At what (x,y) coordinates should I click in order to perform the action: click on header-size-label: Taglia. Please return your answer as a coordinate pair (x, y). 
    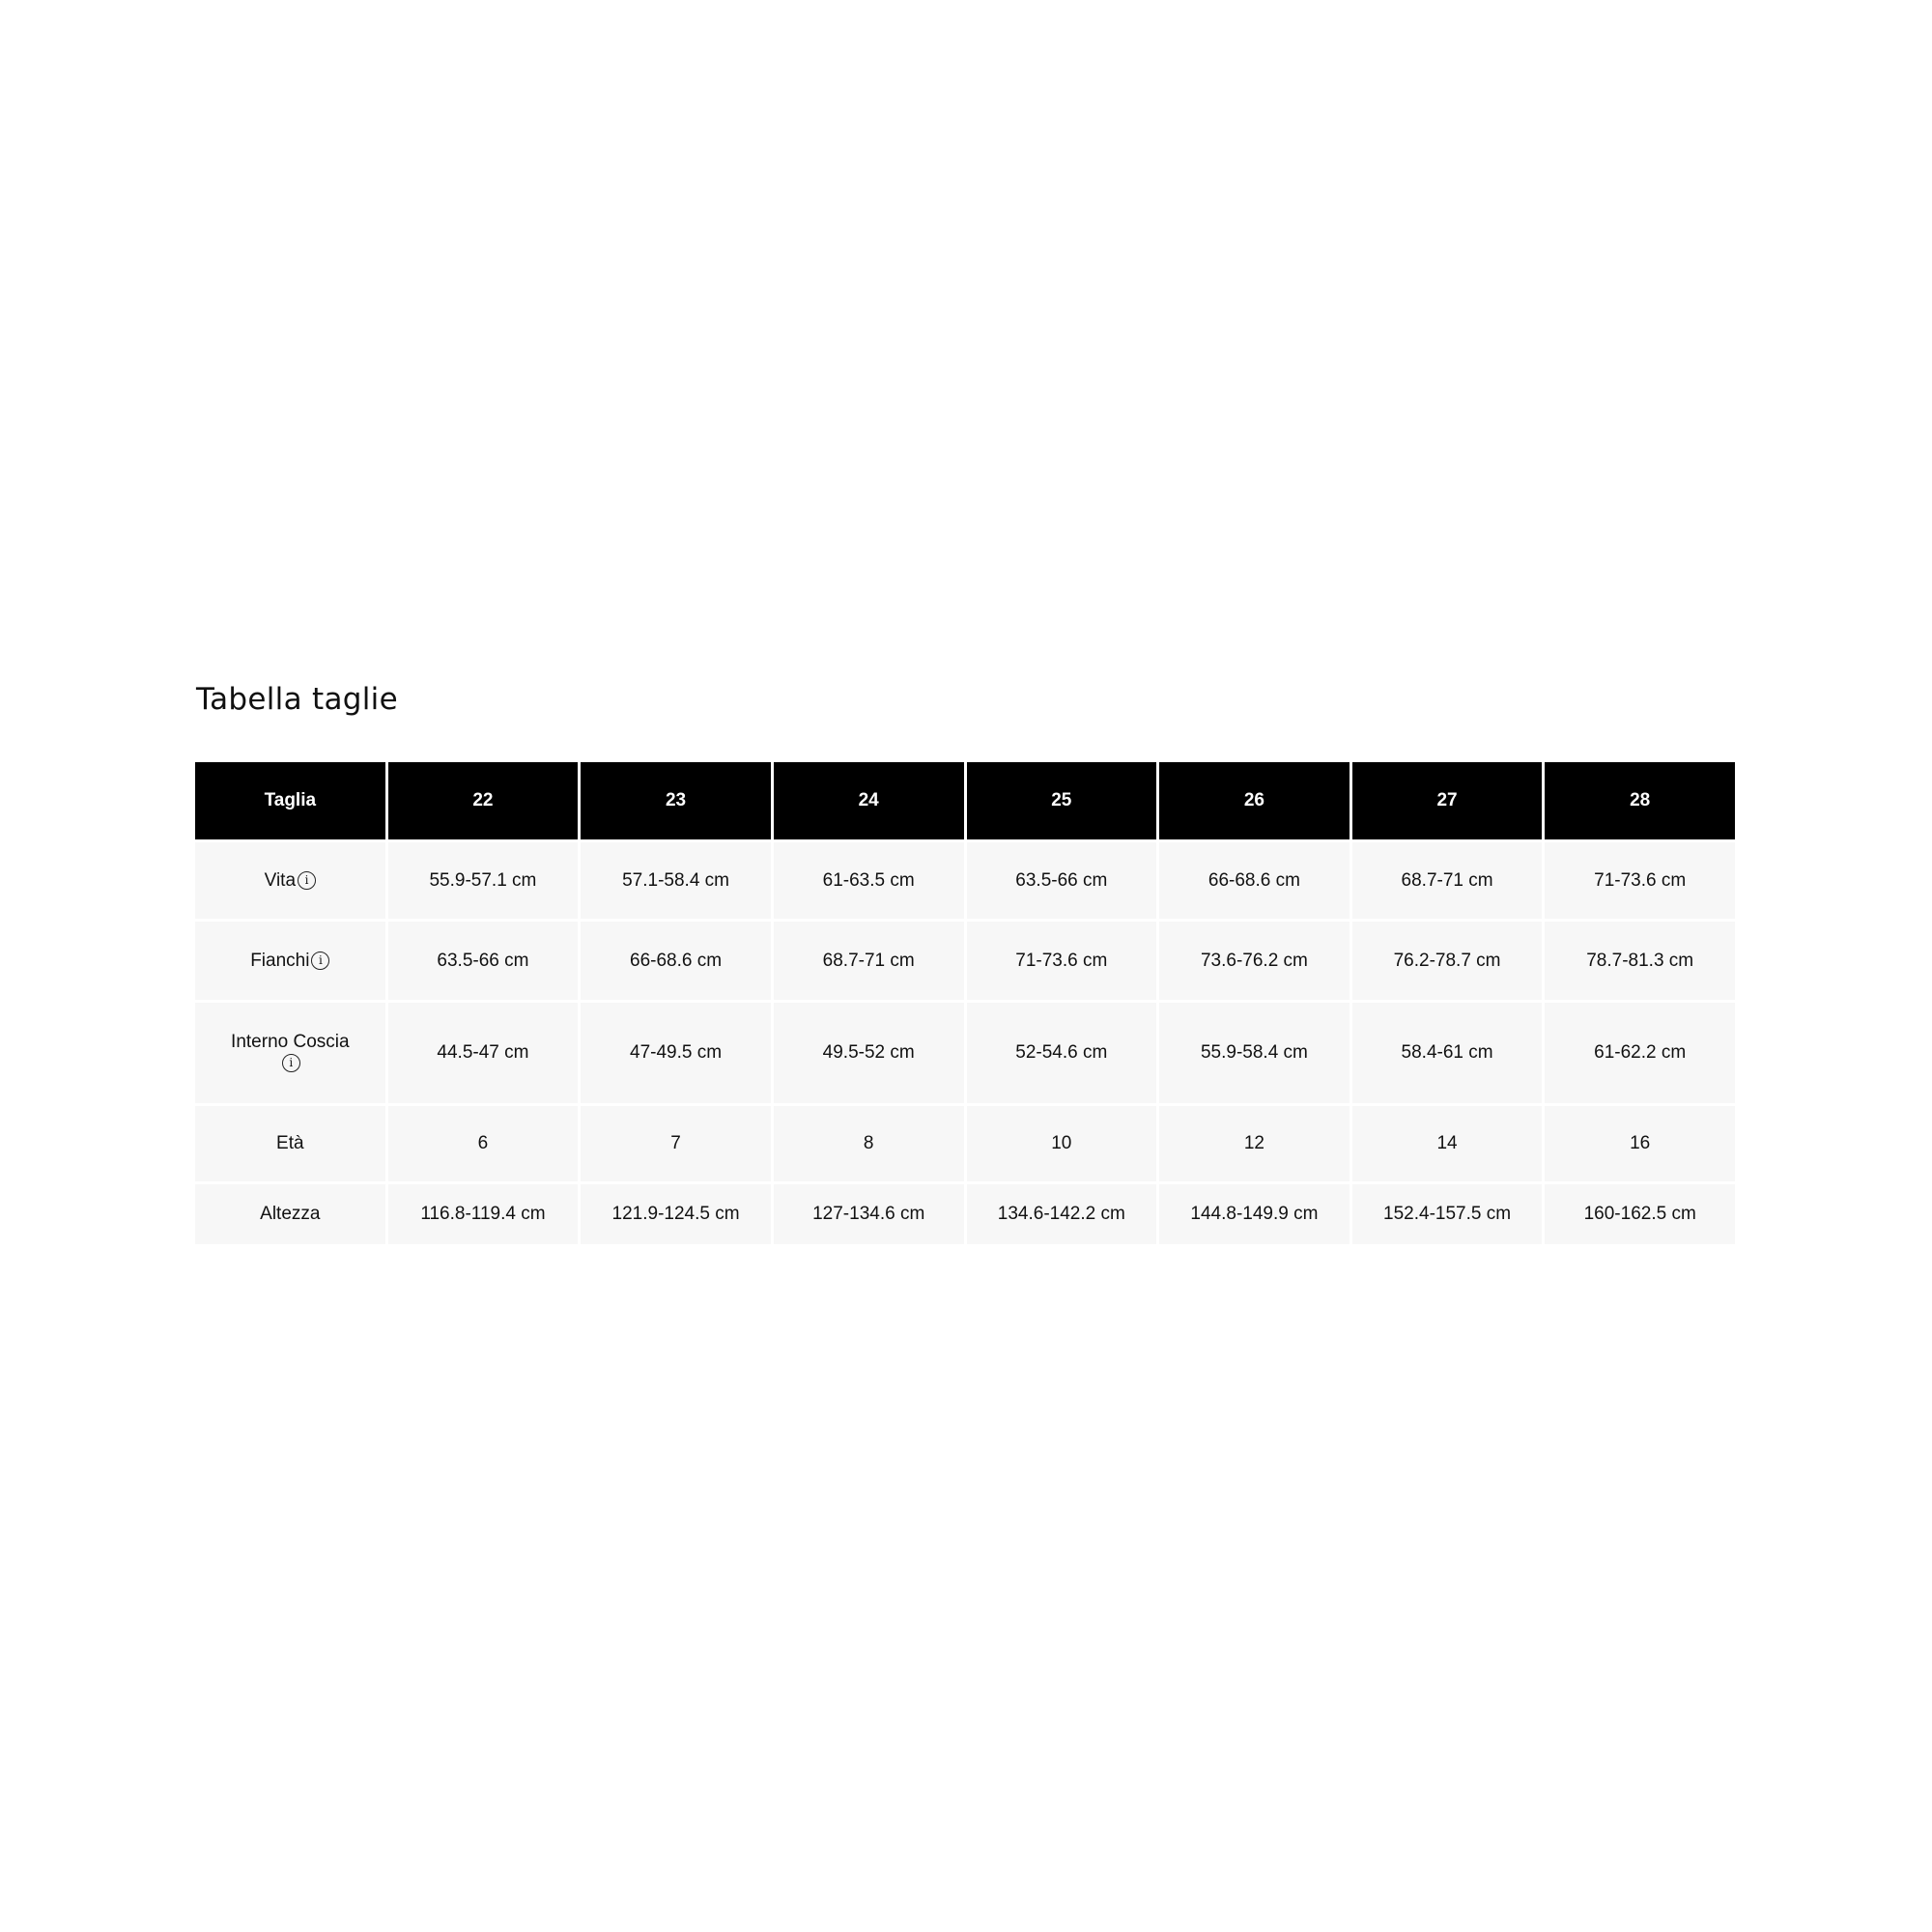
    Looking at the image, I should click on (290, 800).